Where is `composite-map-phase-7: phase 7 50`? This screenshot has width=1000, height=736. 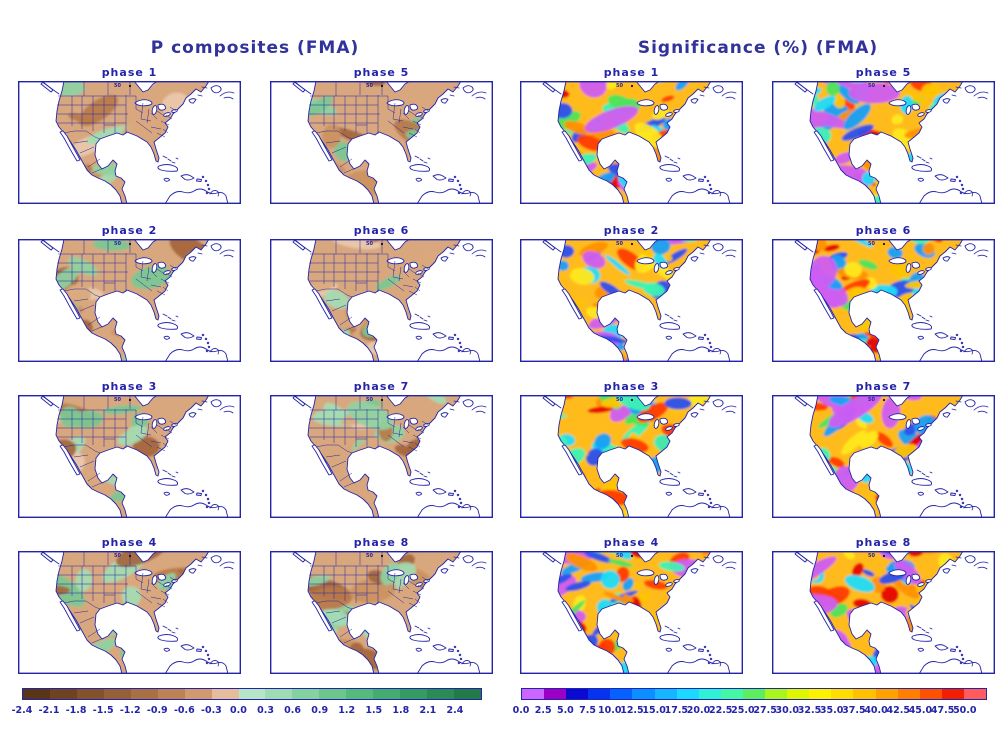
composite-map-phase-7: phase 7 50 is located at coordinates (381, 449).